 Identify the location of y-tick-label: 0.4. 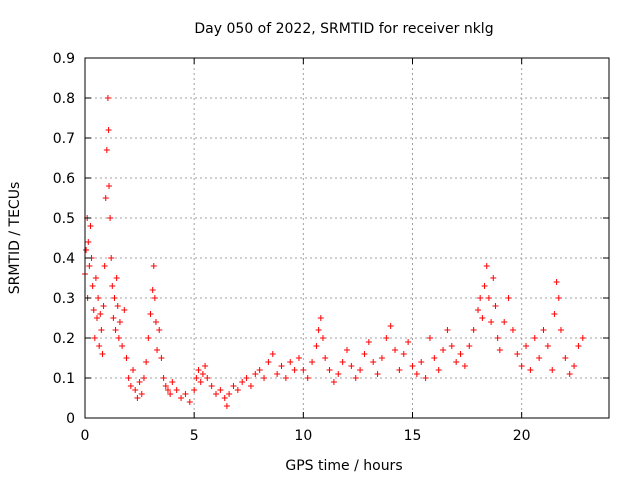
(64, 259).